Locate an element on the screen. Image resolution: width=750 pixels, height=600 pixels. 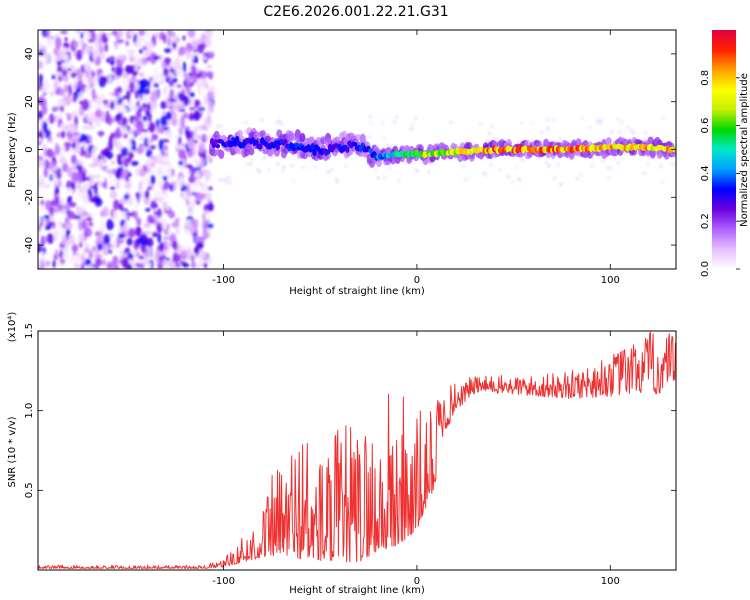
spectrogram-ytick-label: 0 is located at coordinates (29, 149).